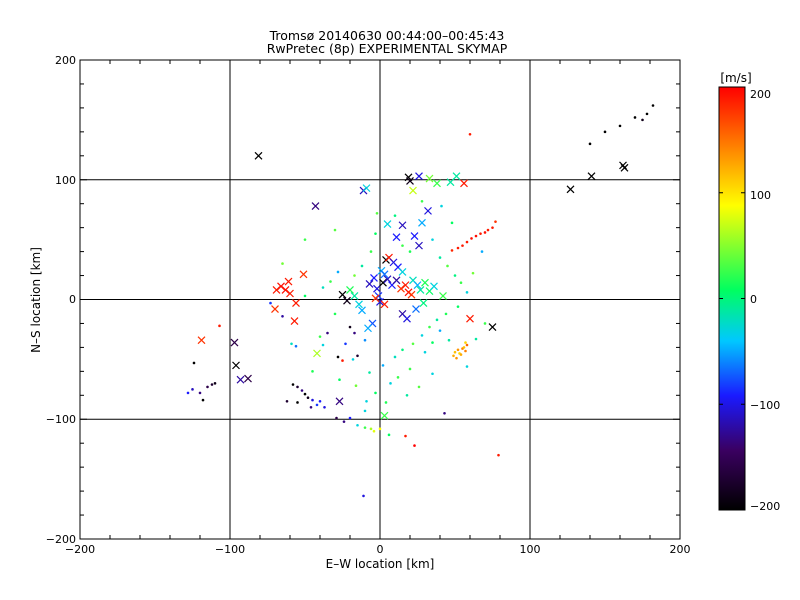 This screenshot has height=600, width=800. What do you see at coordinates (753, 299) in the screenshot?
I see `colorbar-tick-label: 0` at bounding box center [753, 299].